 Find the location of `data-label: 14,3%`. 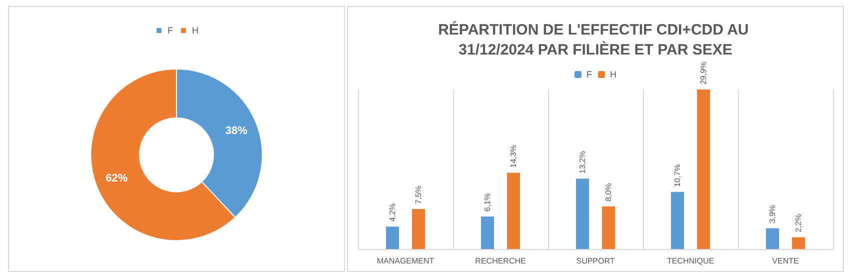

data-label: 14,3% is located at coordinates (513, 156).